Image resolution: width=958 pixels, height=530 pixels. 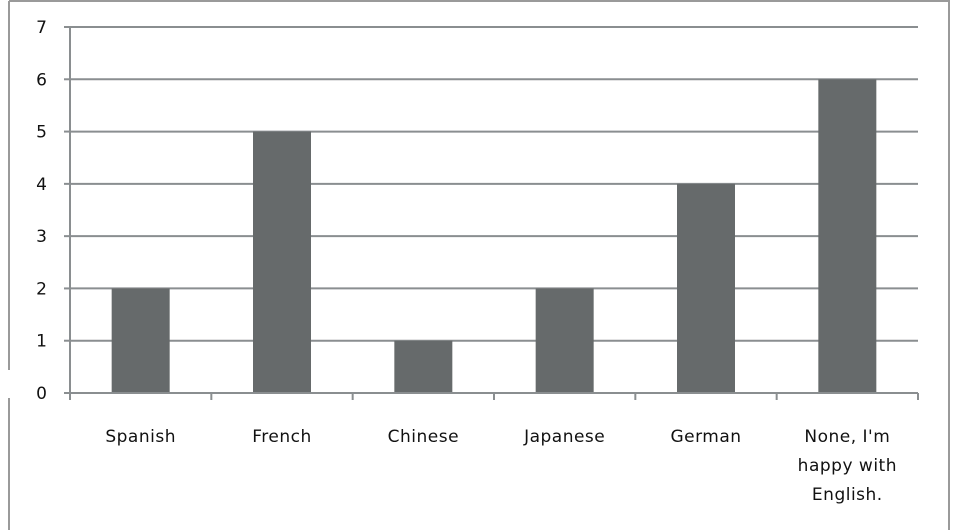 I want to click on y-tick-label: 2, so click(x=41, y=289).